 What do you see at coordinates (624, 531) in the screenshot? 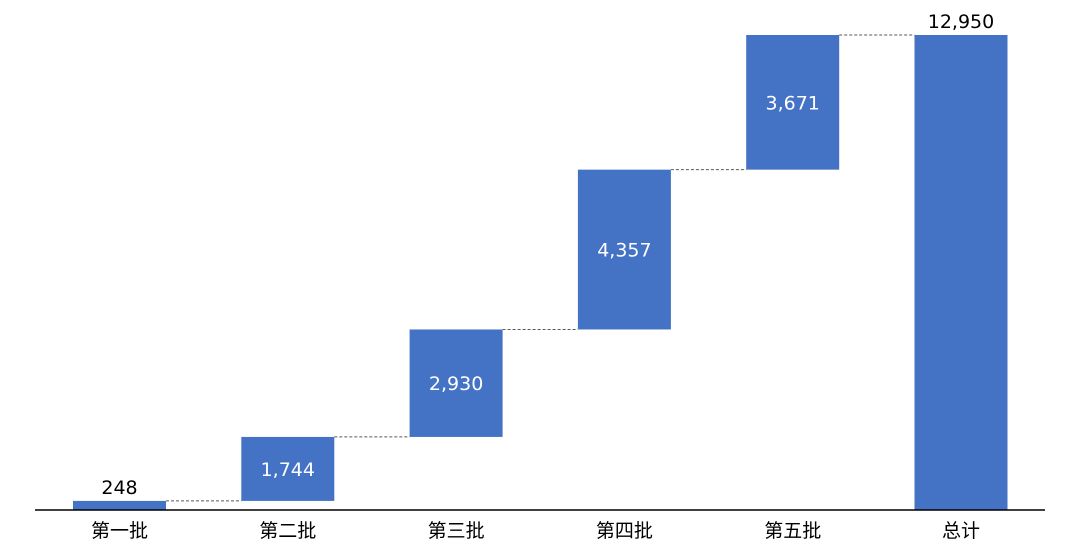
I see `x-tick-label: 第四批` at bounding box center [624, 531].